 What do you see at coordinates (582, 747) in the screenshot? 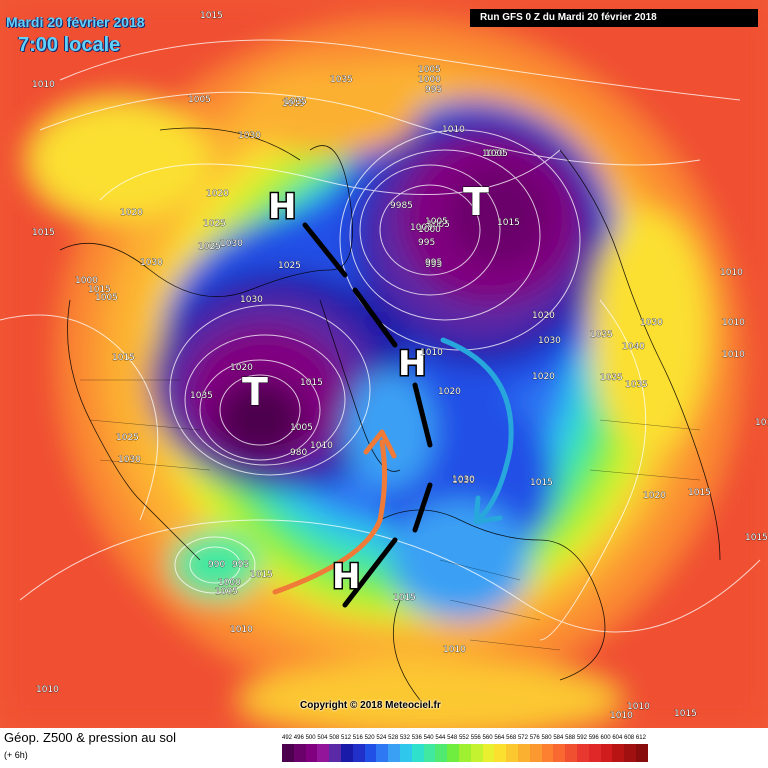
I see `legend-cell: 592` at bounding box center [582, 747].